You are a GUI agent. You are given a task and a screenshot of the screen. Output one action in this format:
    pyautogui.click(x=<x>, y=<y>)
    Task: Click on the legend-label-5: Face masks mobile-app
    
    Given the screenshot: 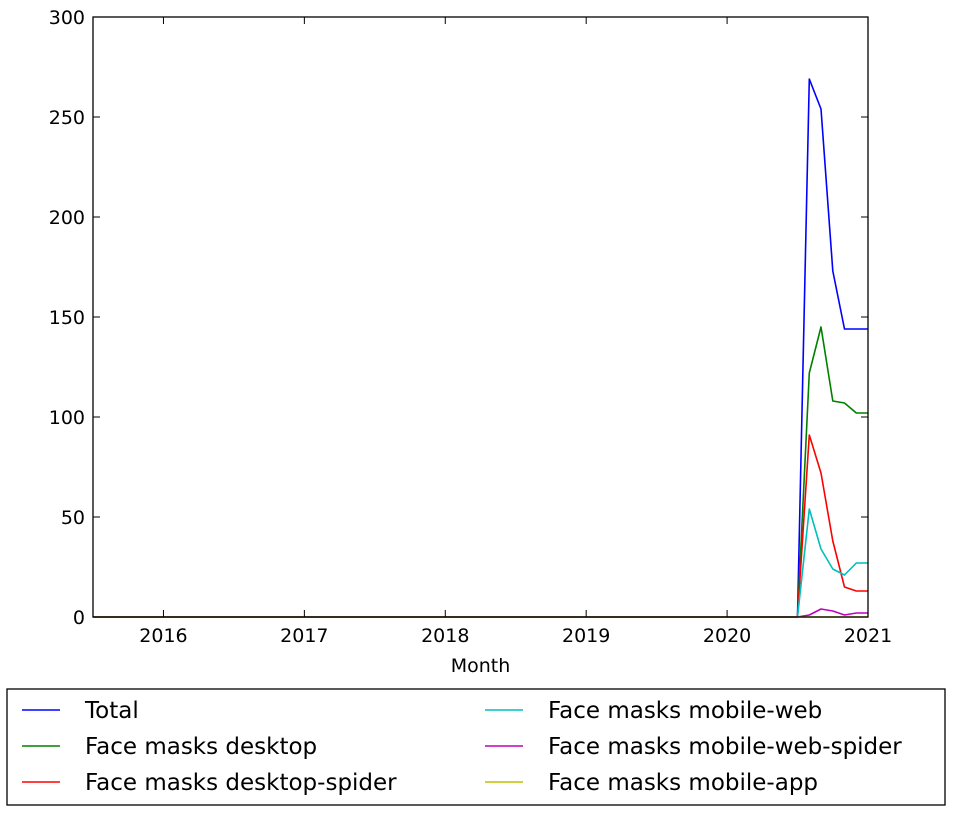 What is the action you would take?
    pyautogui.click(x=683, y=783)
    